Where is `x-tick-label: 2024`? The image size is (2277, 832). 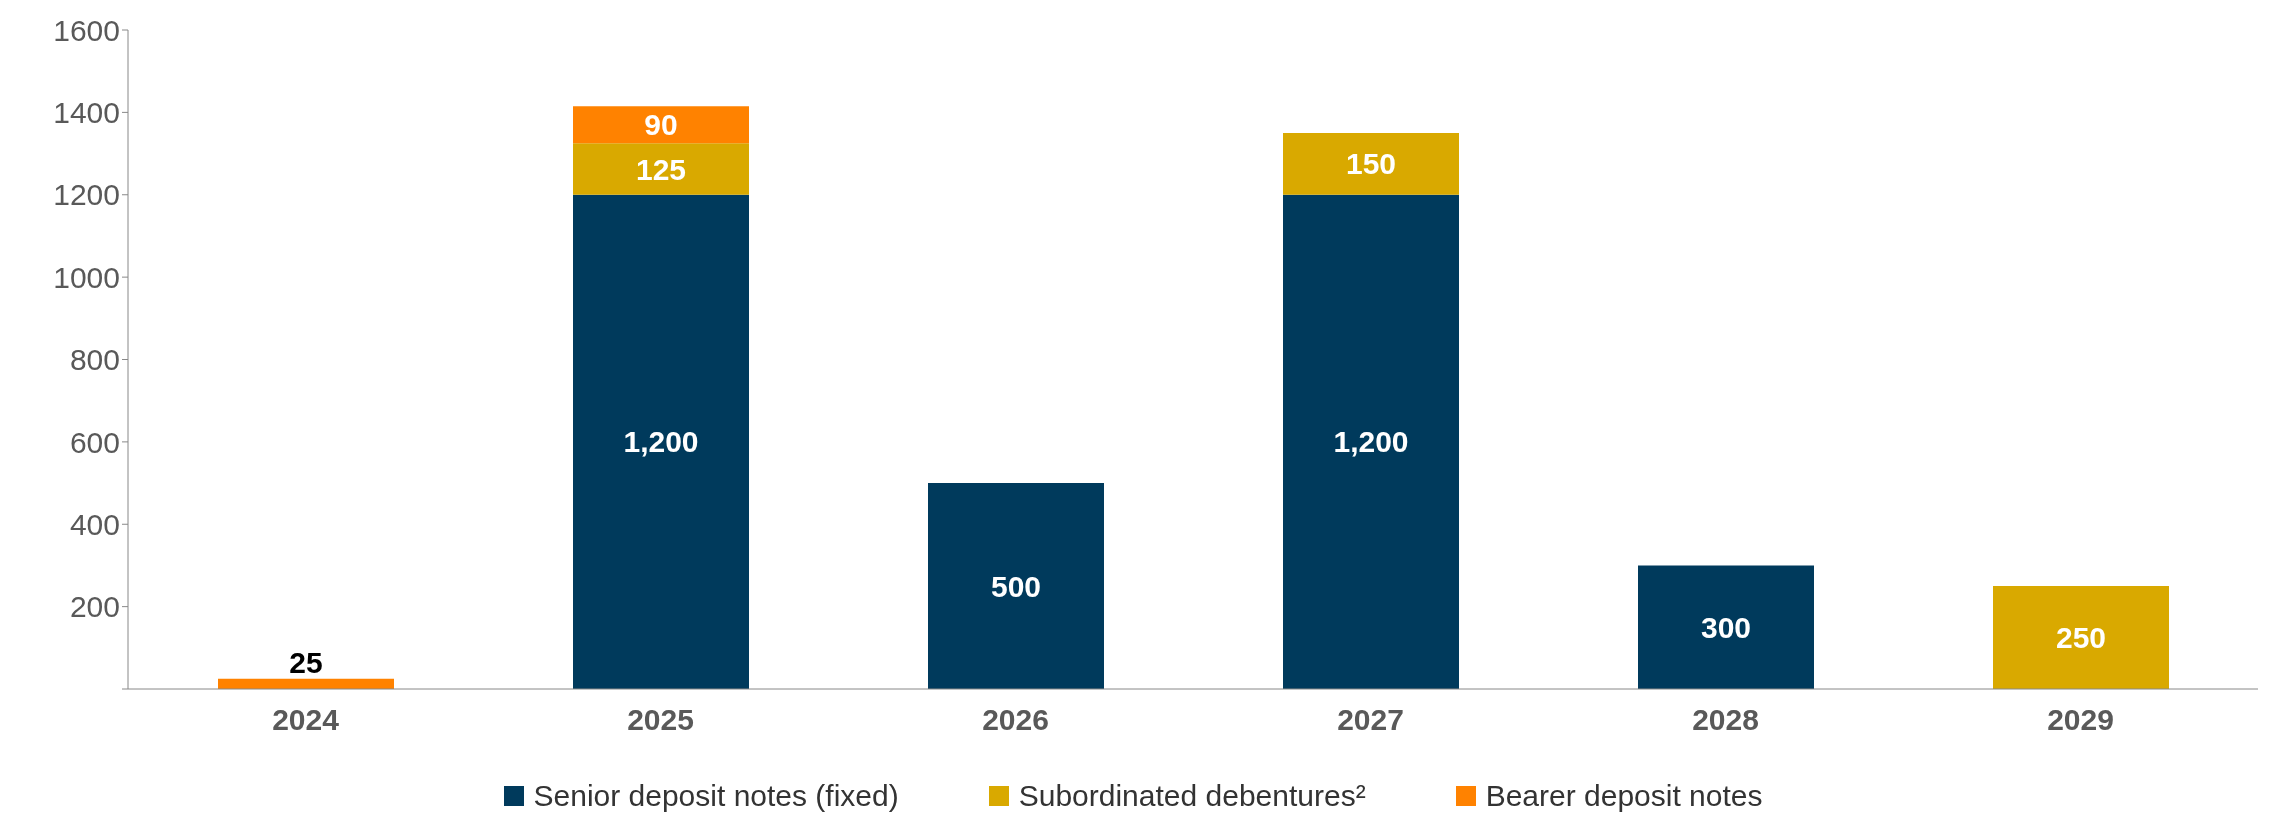
x-tick-label: 2024 is located at coordinates (306, 720).